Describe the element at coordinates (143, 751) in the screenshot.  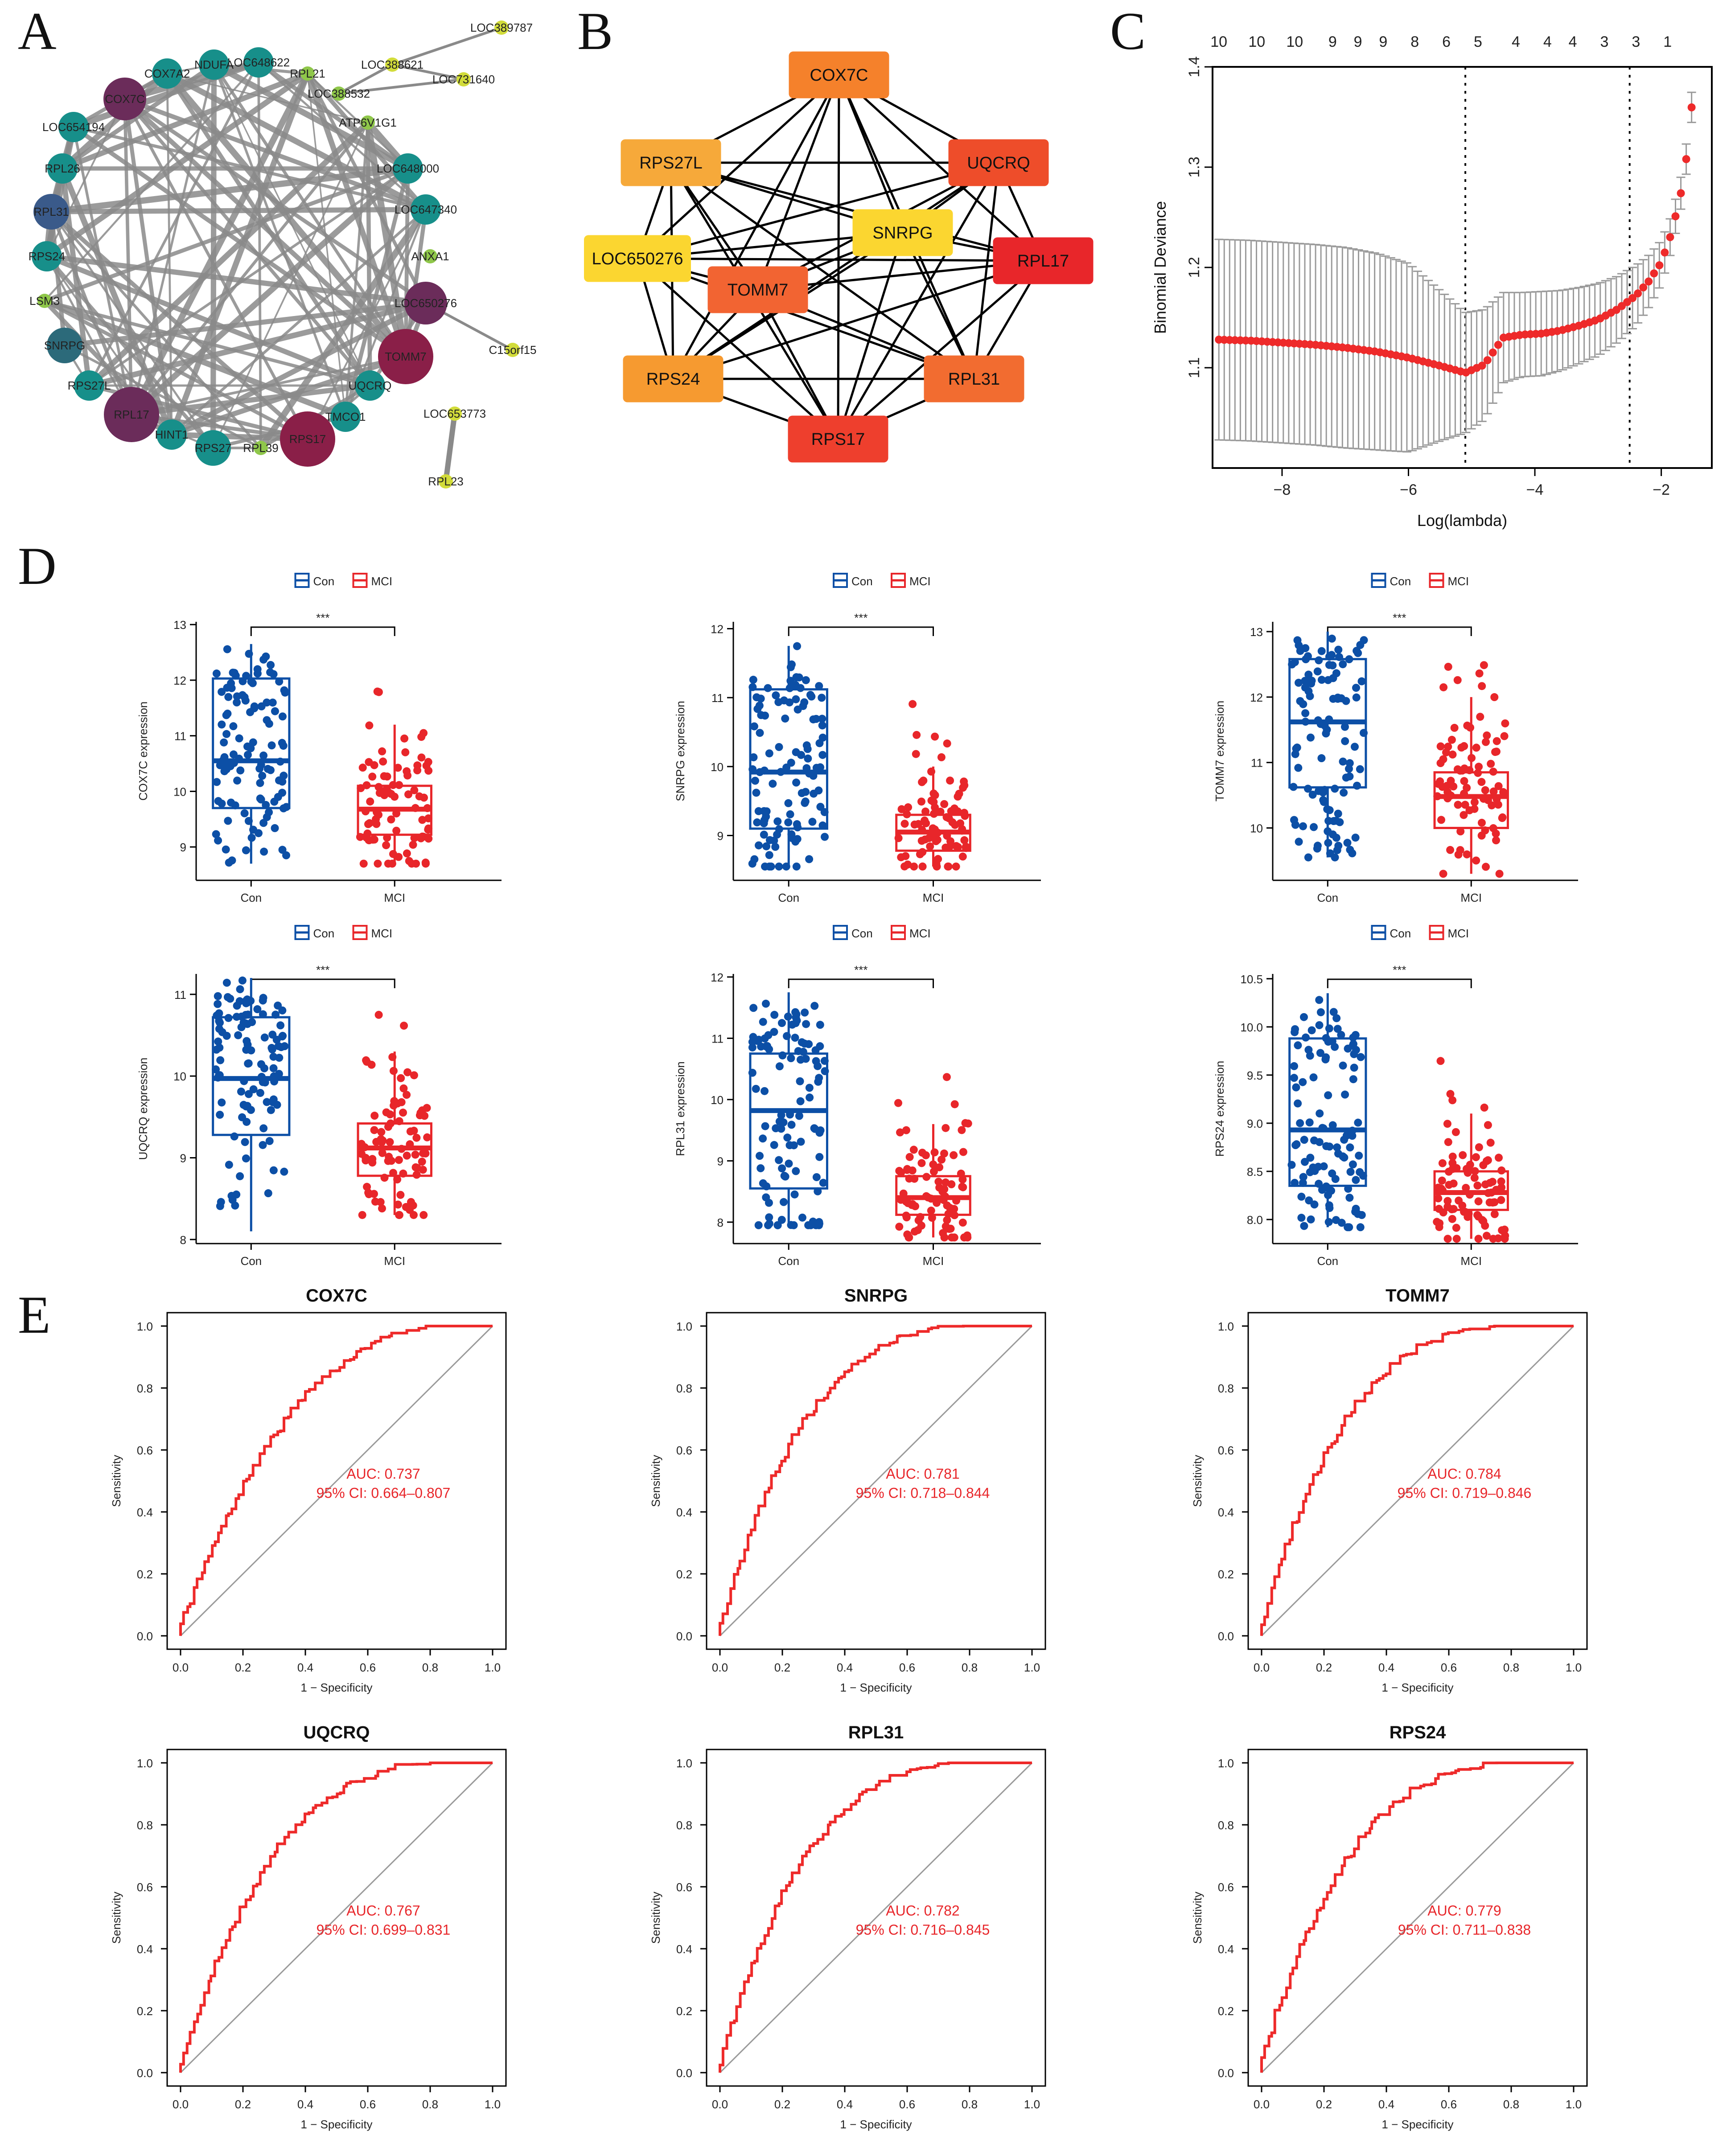
I see `y-axis-title: COX7C expression` at that location.